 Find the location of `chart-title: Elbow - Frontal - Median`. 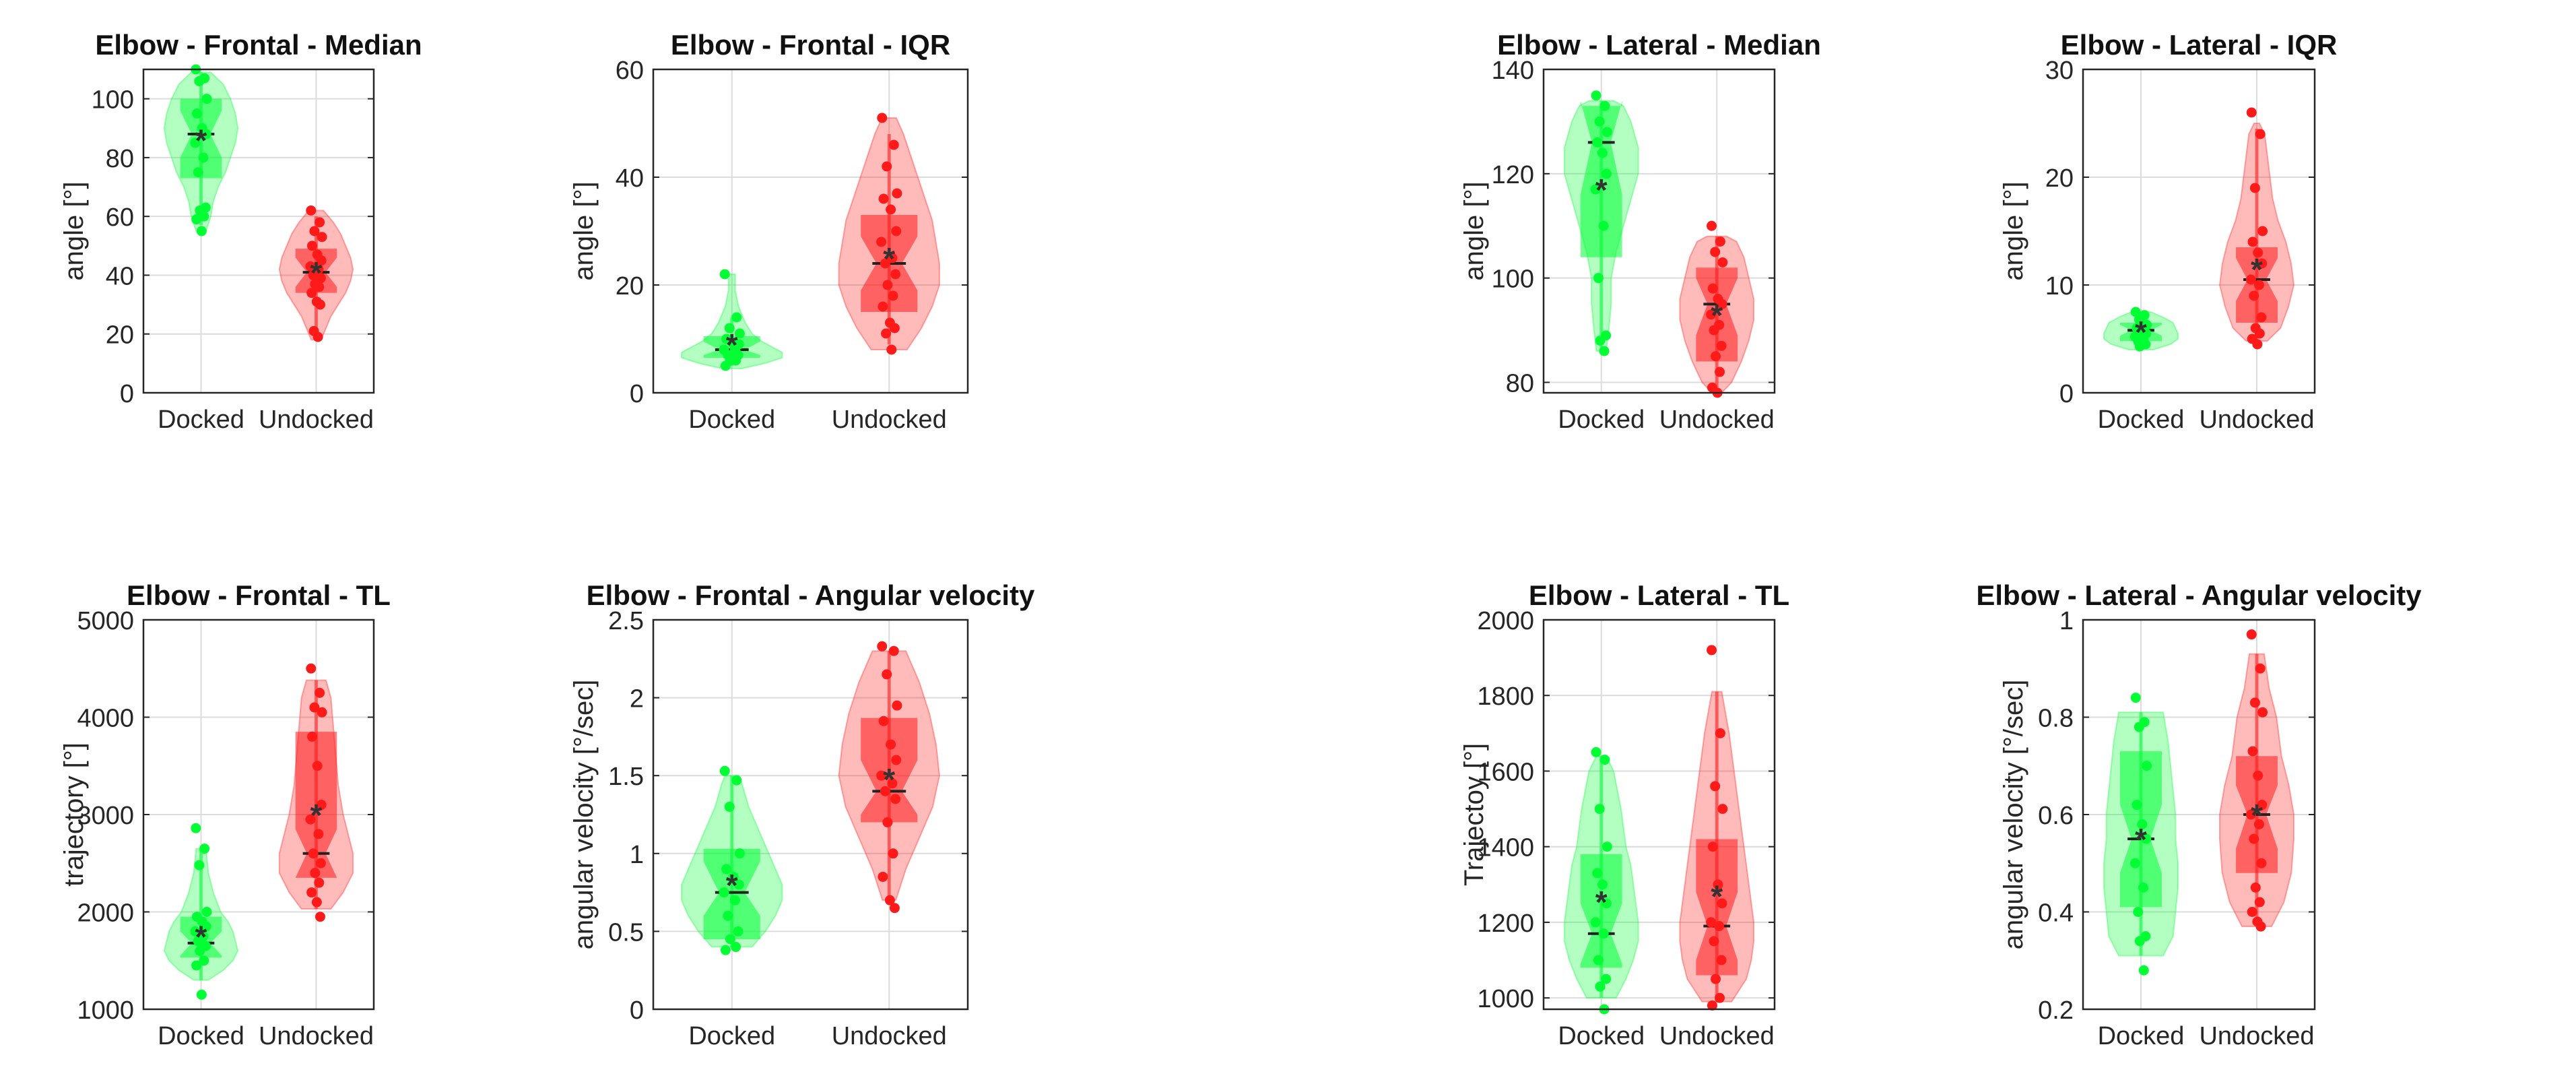

chart-title: Elbow - Frontal - Median is located at coordinates (258, 45).